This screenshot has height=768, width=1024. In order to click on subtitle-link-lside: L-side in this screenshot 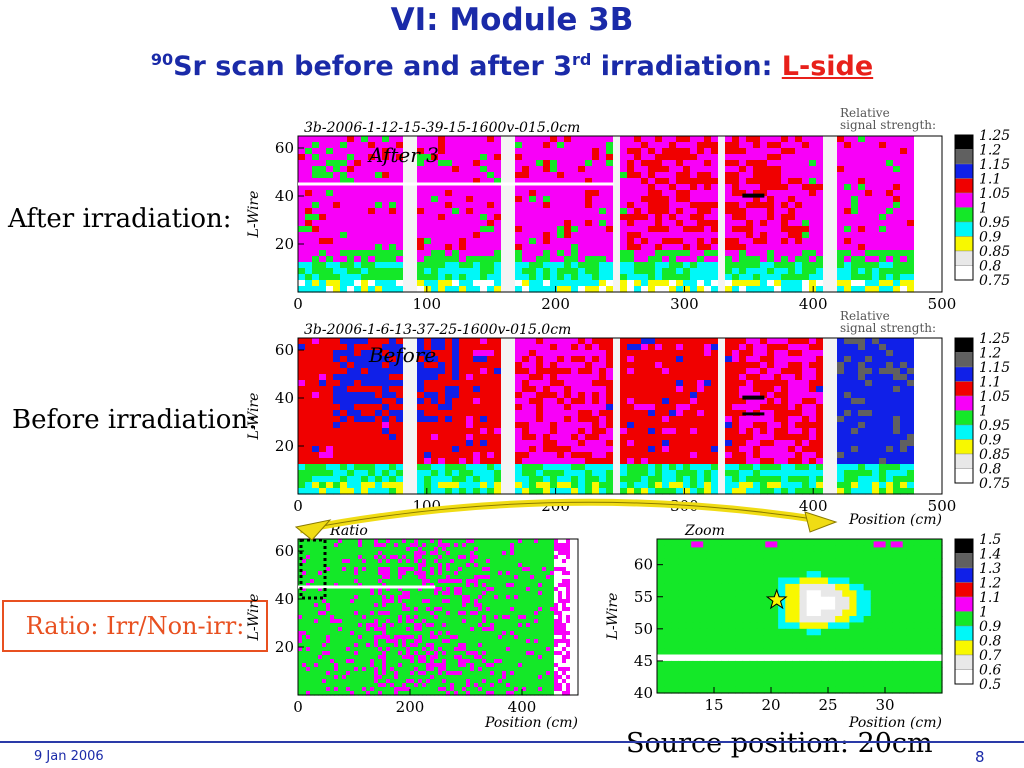, I will do `click(827, 66)`.